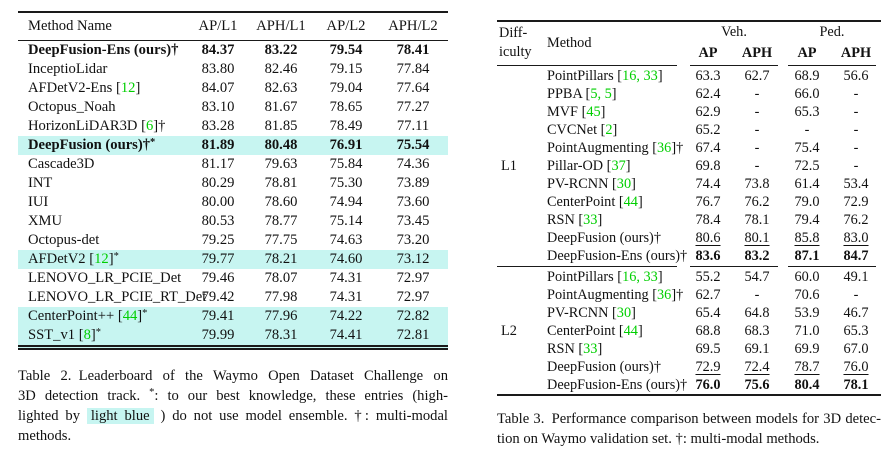 The image size is (895, 460). What do you see at coordinates (218, 297) in the screenshot?
I see `value-cell: 79.42` at bounding box center [218, 297].